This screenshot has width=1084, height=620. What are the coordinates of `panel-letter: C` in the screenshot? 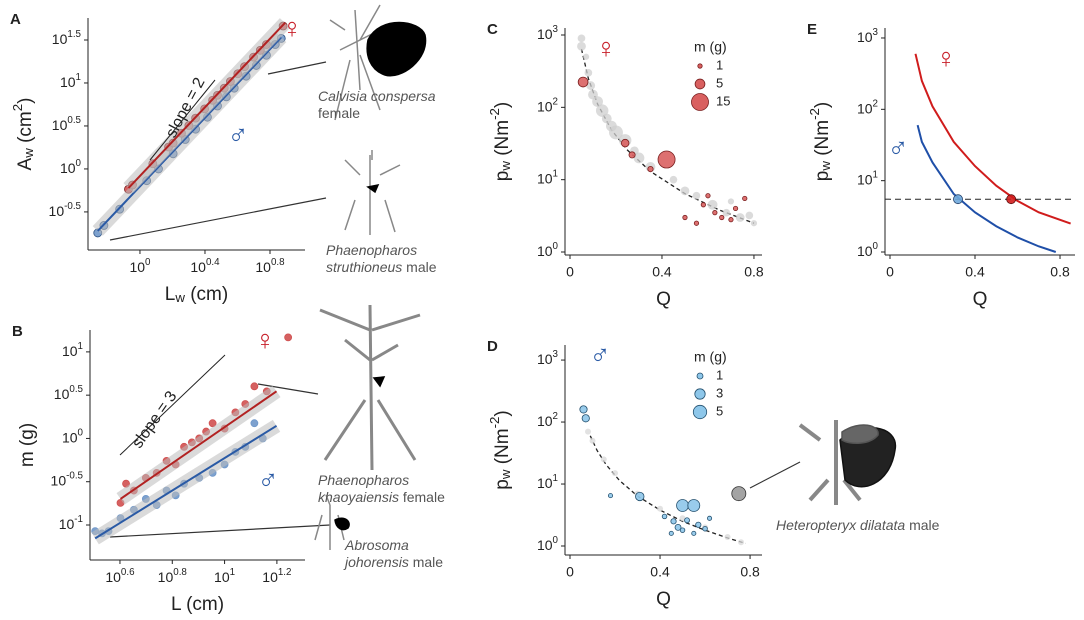 It's located at (492, 29).